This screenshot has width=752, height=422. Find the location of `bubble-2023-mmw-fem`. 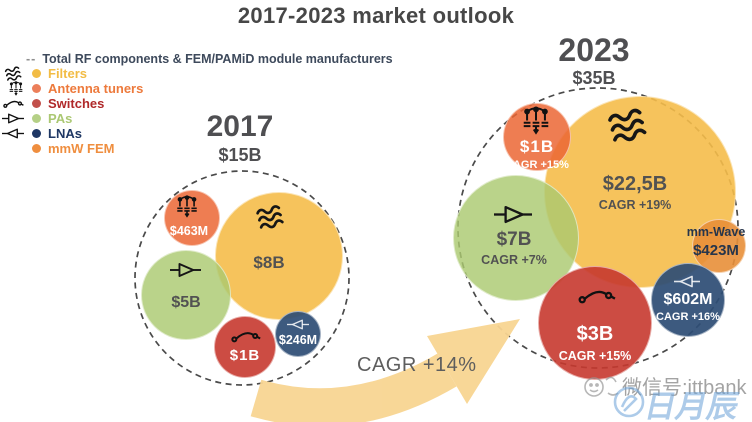

bubble-2023-mmw-fem is located at coordinates (719, 246).